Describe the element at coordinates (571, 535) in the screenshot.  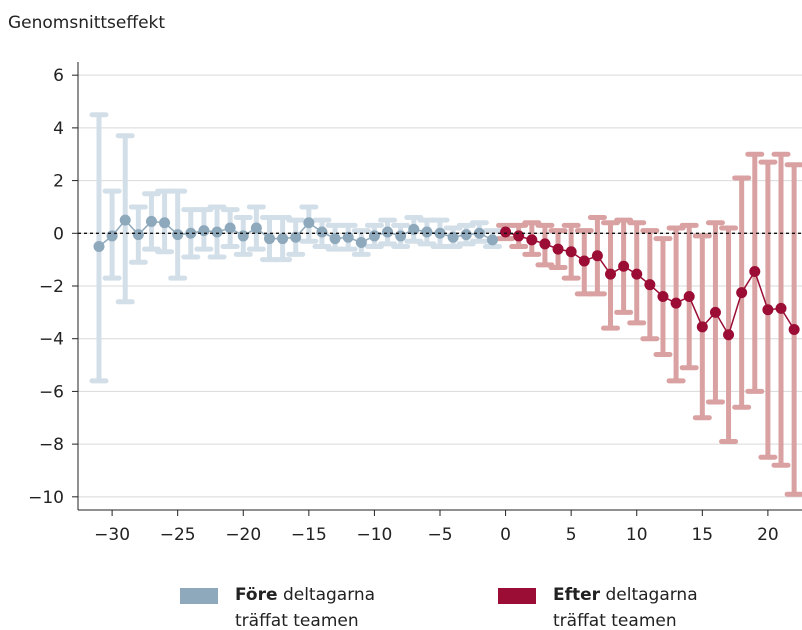
I see `x-tick-label: 5` at that location.